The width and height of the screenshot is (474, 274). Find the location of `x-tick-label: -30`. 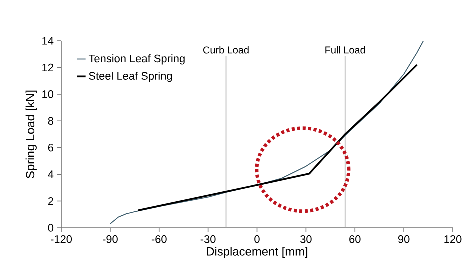

x-tick-label: -30 is located at coordinates (208, 240).